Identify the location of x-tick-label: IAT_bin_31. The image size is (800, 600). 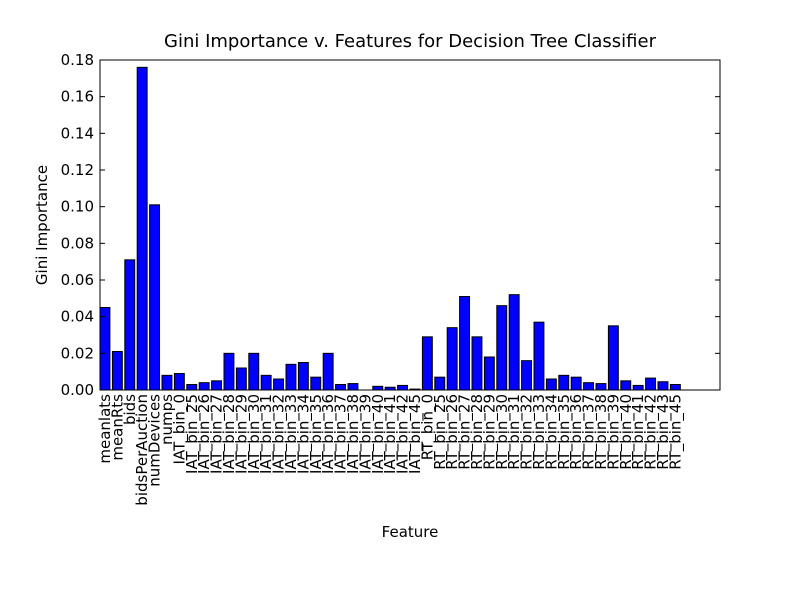
(266, 434).